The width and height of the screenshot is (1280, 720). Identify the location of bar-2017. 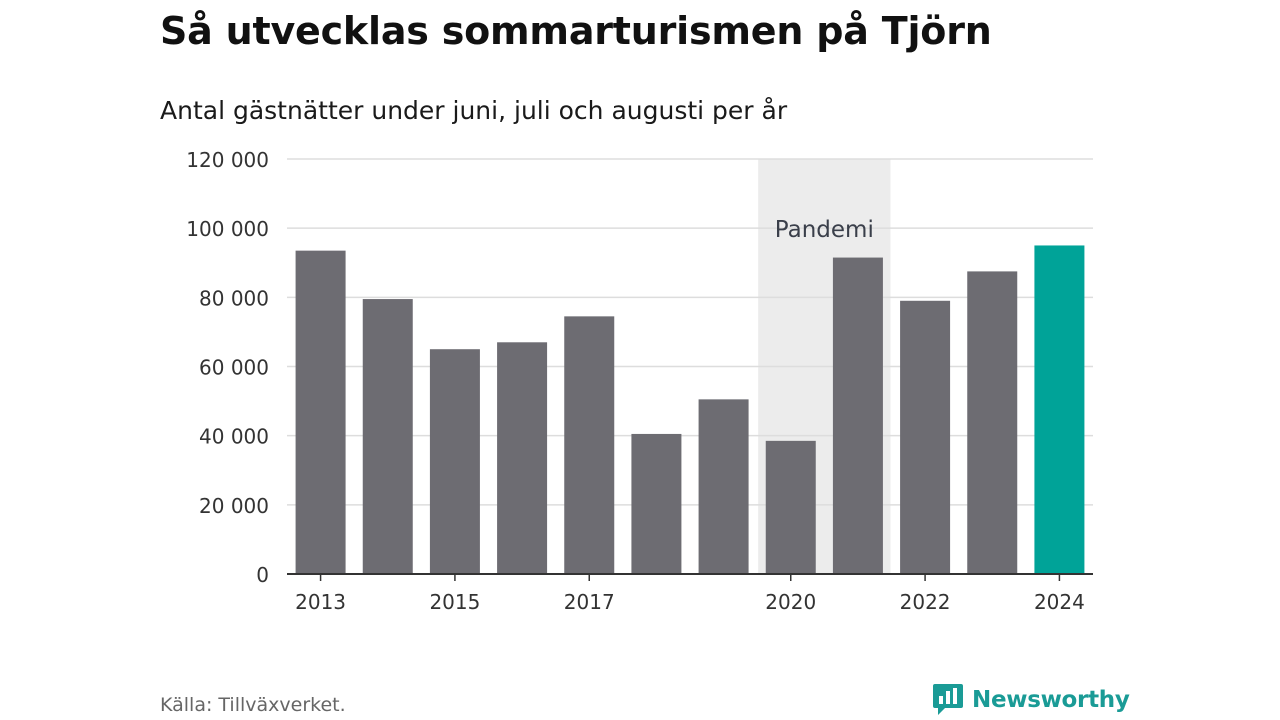
(589, 445).